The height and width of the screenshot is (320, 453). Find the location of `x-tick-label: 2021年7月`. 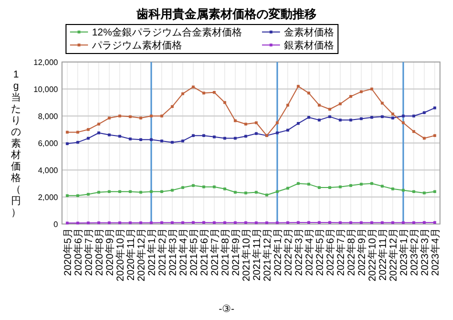

x-tick-label: 2021年7月 is located at coordinates (214, 252).